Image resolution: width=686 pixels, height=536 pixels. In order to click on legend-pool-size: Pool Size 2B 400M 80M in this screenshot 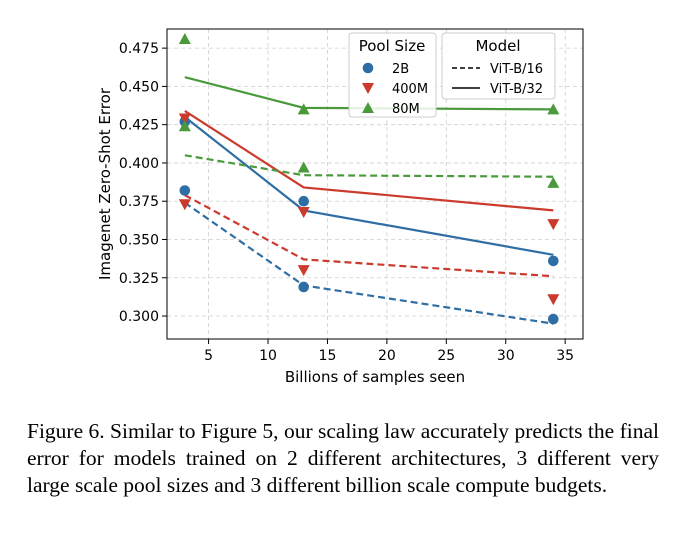, I will do `click(392, 75)`.